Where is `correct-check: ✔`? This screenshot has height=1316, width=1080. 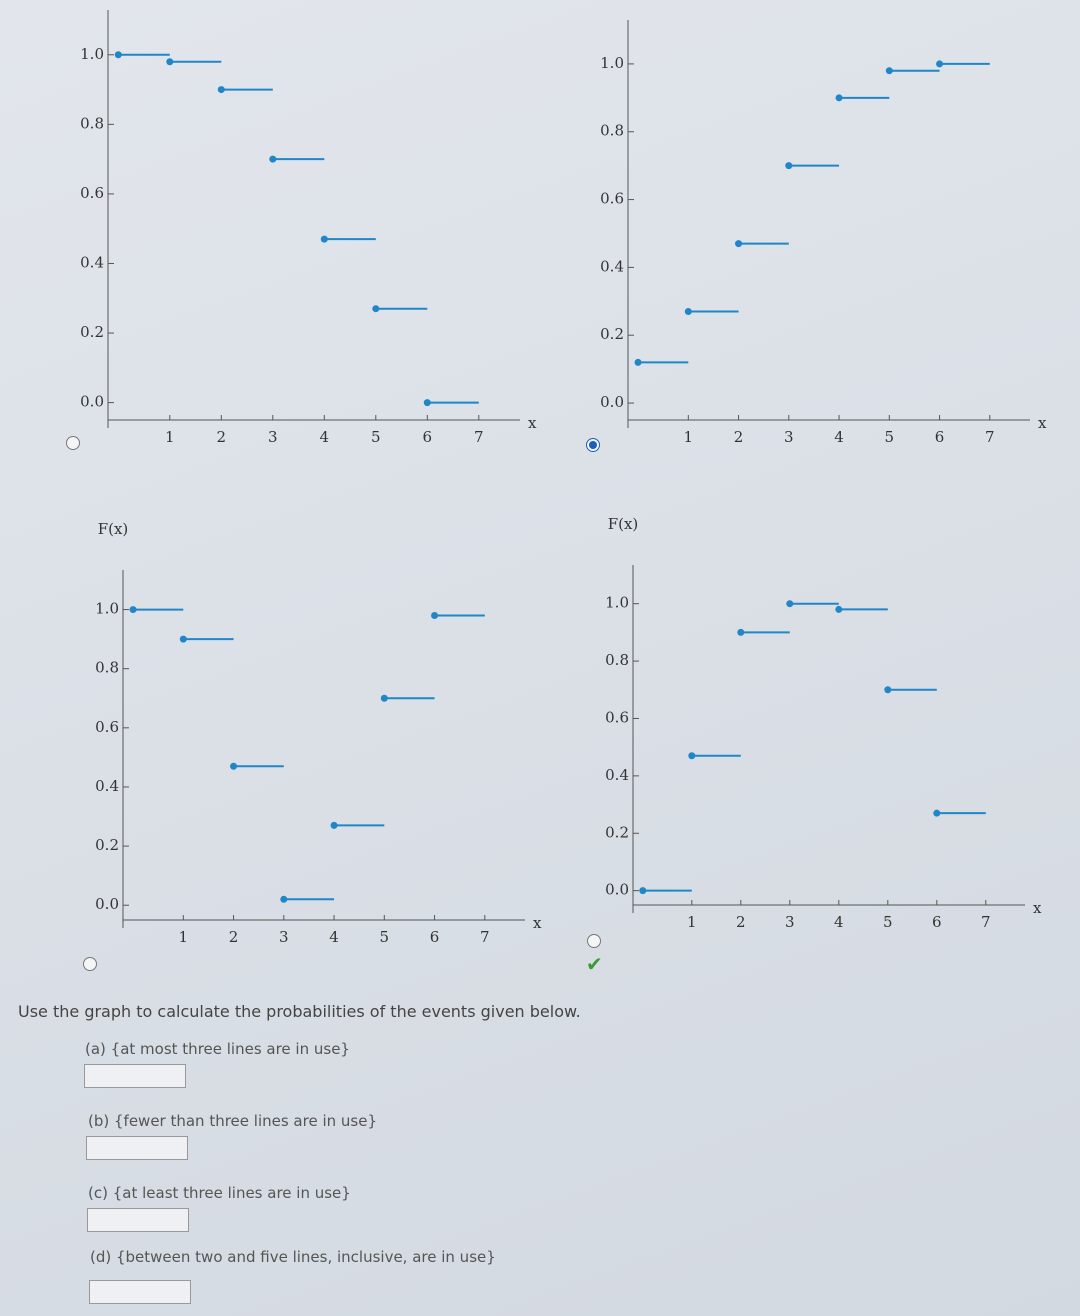 correct-check: ✔ is located at coordinates (594, 964).